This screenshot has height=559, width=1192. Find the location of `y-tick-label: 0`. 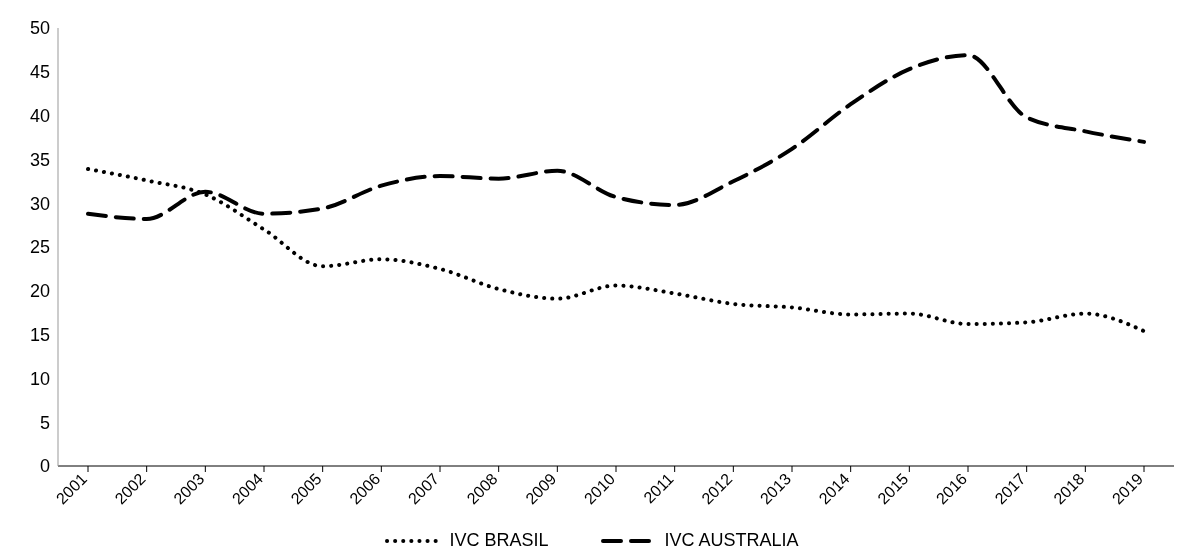

y-tick-label: 0 is located at coordinates (44, 466).